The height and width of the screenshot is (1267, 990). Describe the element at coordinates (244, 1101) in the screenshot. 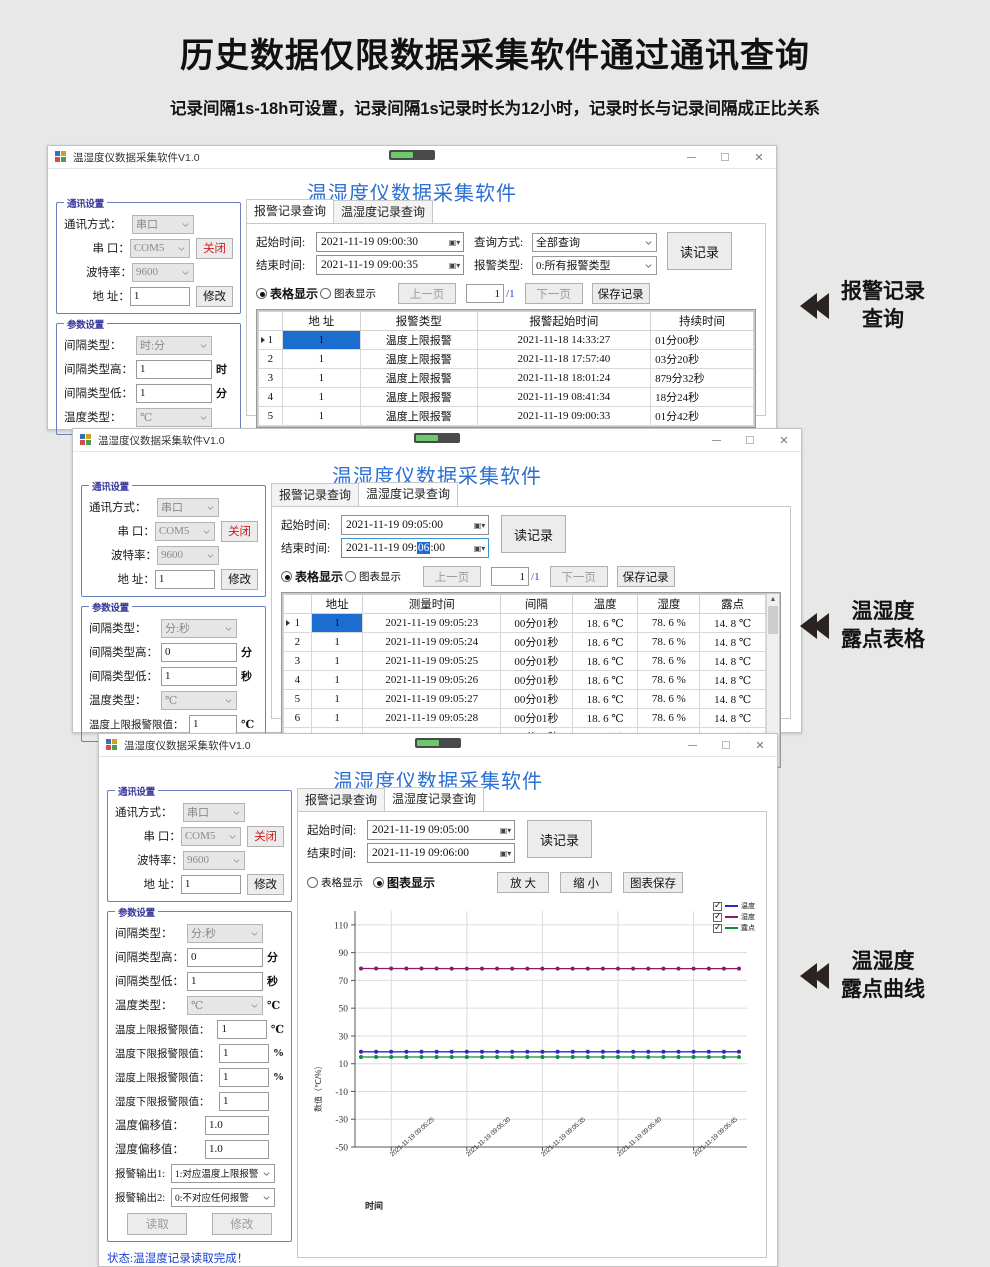

I see `hum-low-alarm-input: 1` at that location.